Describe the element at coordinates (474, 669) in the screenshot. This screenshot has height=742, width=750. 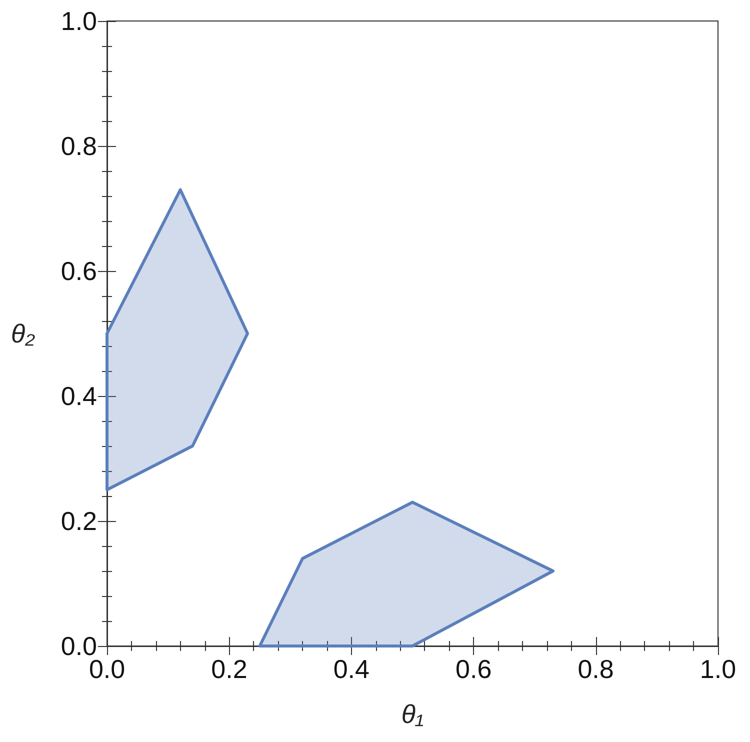
I see `x-tick-label: 0.6` at that location.